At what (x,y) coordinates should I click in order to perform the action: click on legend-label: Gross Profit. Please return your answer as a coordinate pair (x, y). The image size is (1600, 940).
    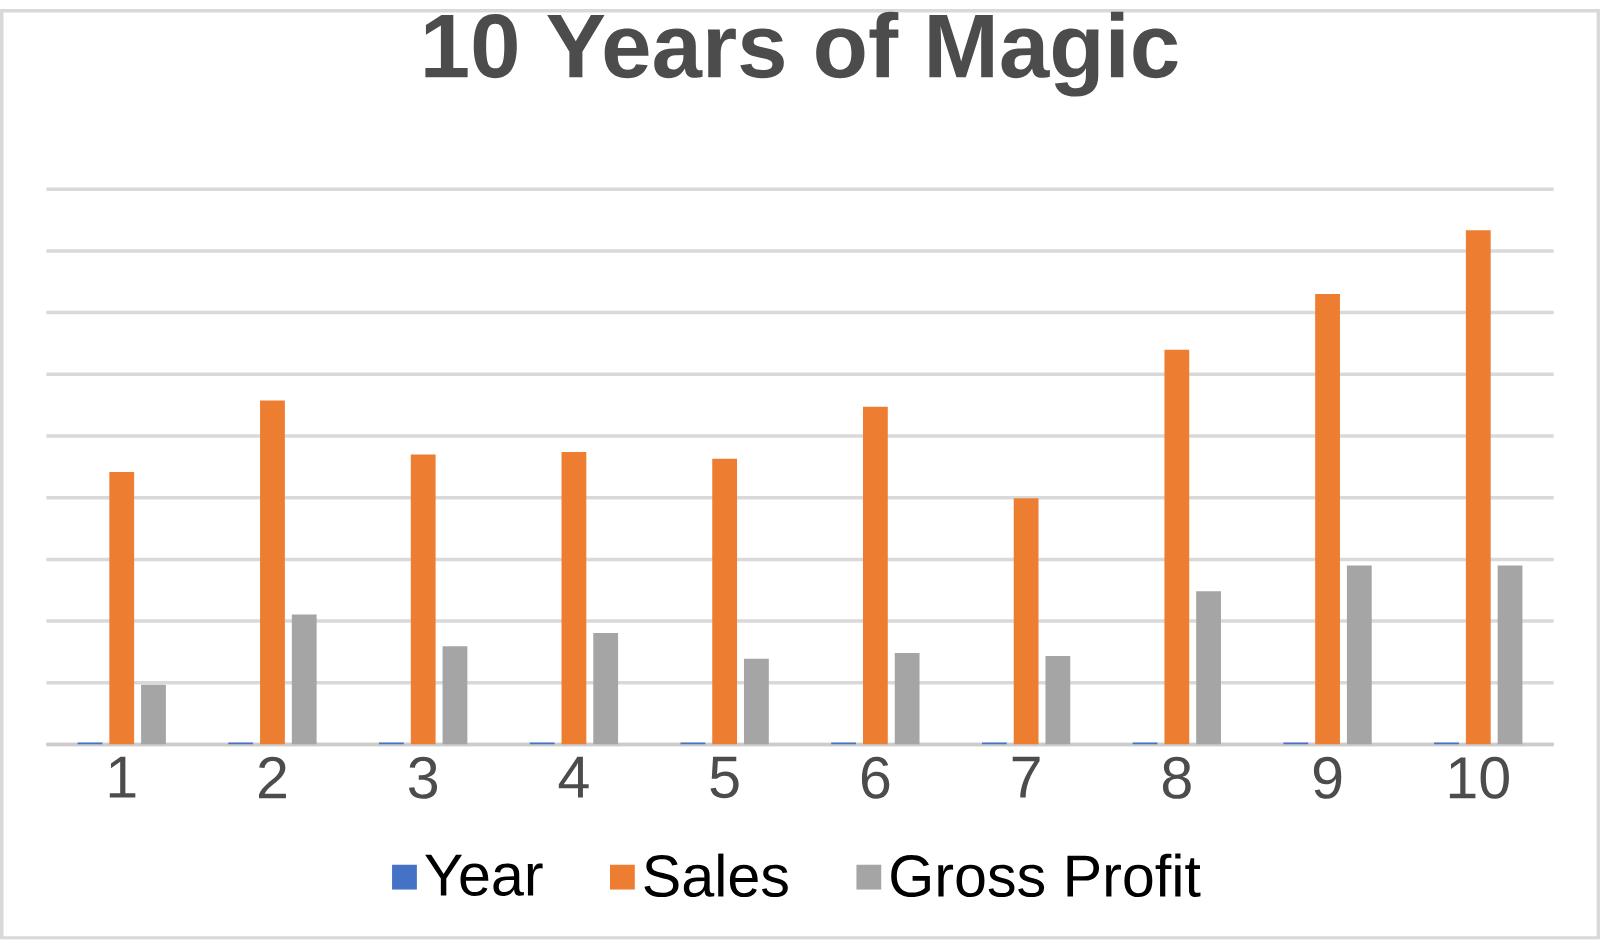
    Looking at the image, I should click on (1046, 875).